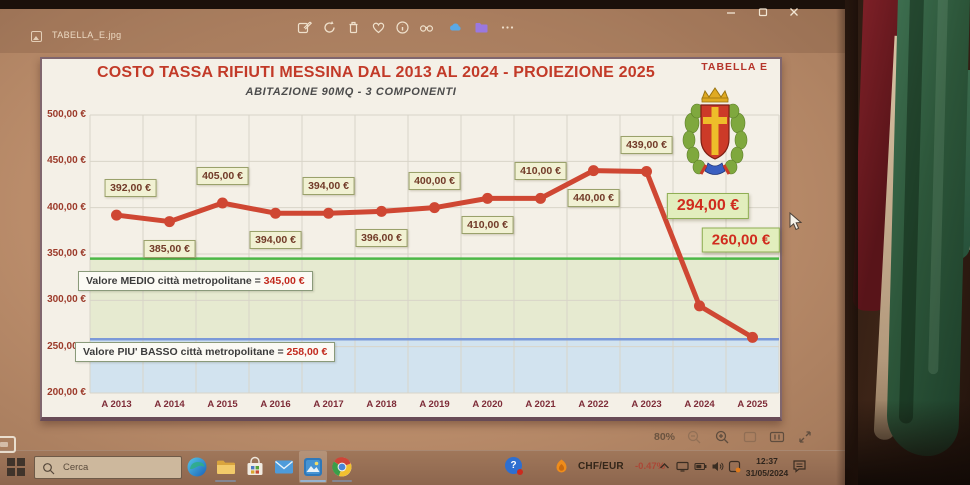 The height and width of the screenshot is (485, 970). What do you see at coordinates (763, 12) in the screenshot?
I see `maximize-icon` at bounding box center [763, 12].